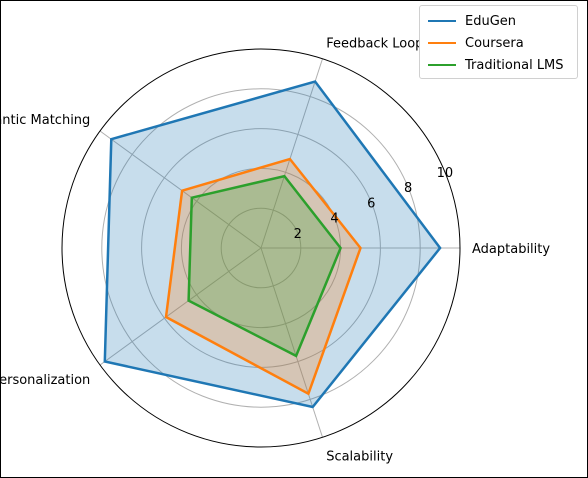  What do you see at coordinates (374, 43) in the screenshot?
I see `axis-label-1: Feedback Loop` at bounding box center [374, 43].